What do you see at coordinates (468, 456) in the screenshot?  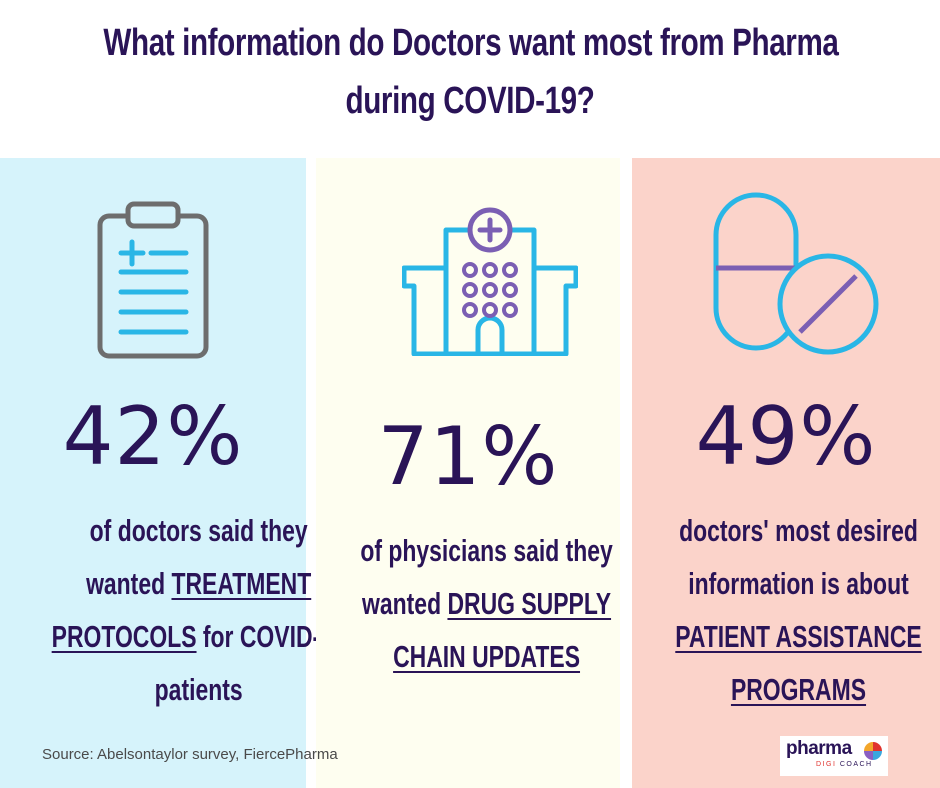 I see `stat-percent: 71%` at bounding box center [468, 456].